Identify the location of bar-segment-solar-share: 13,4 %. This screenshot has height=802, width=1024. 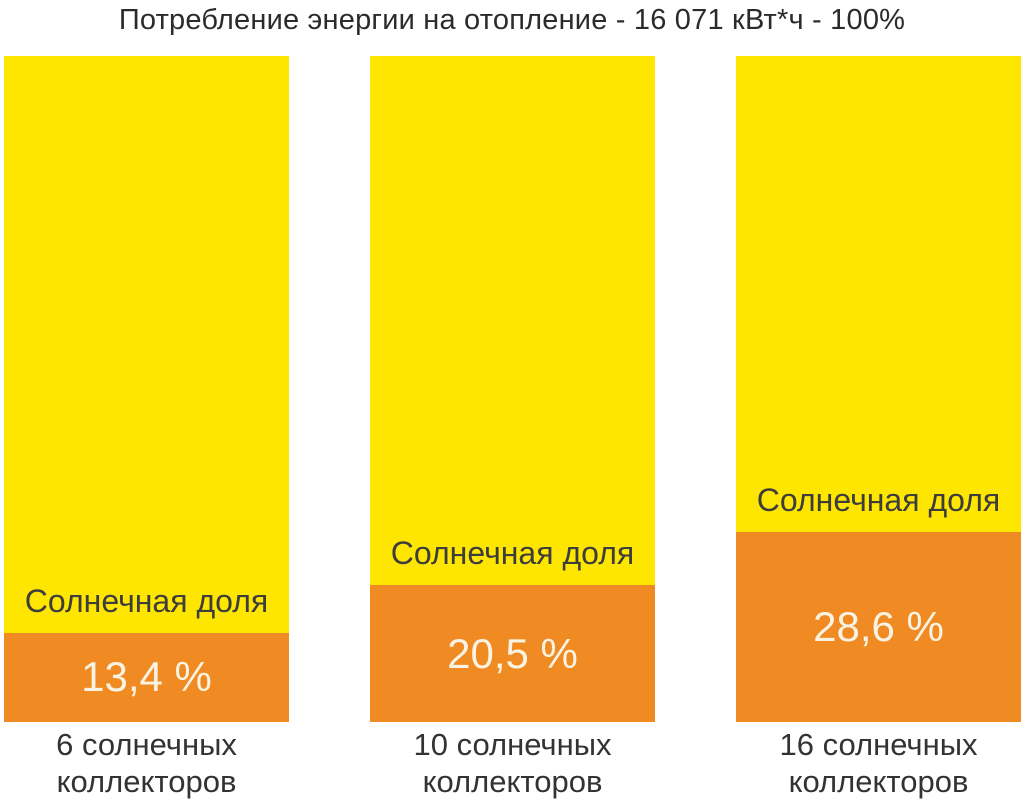
(146, 677).